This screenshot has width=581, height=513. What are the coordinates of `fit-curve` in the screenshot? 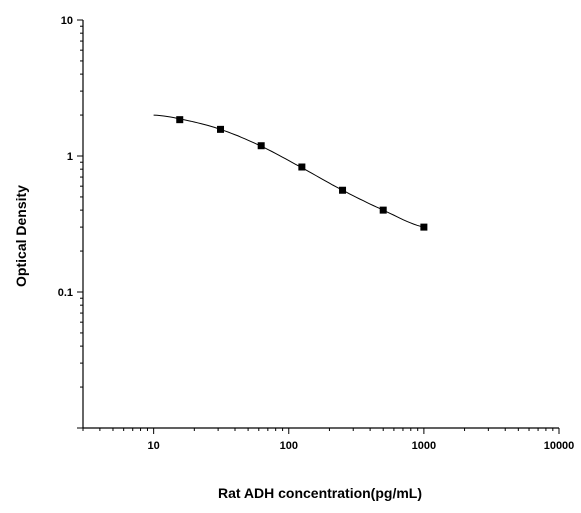 It's located at (289, 171).